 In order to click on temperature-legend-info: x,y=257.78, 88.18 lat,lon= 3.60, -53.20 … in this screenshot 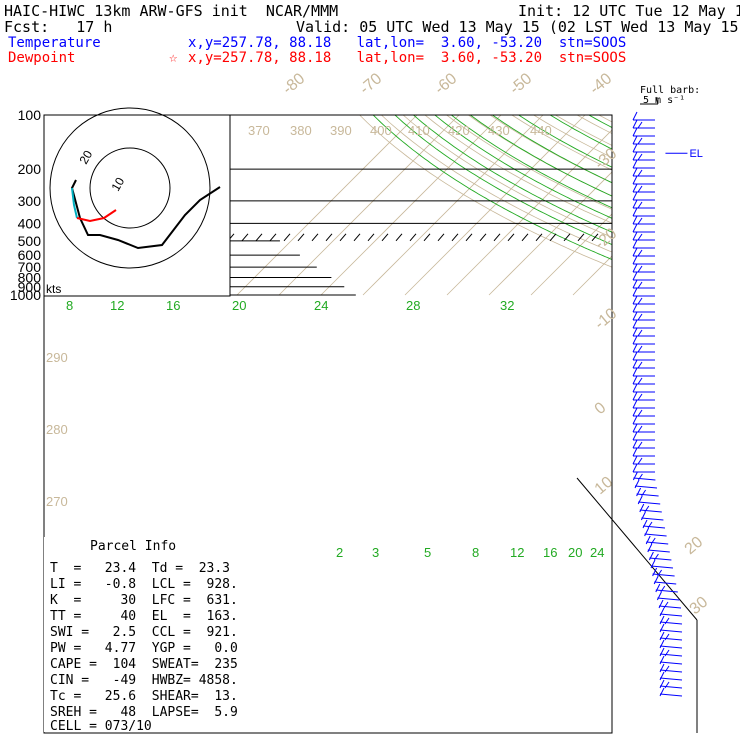, I will do `click(407, 43)`.